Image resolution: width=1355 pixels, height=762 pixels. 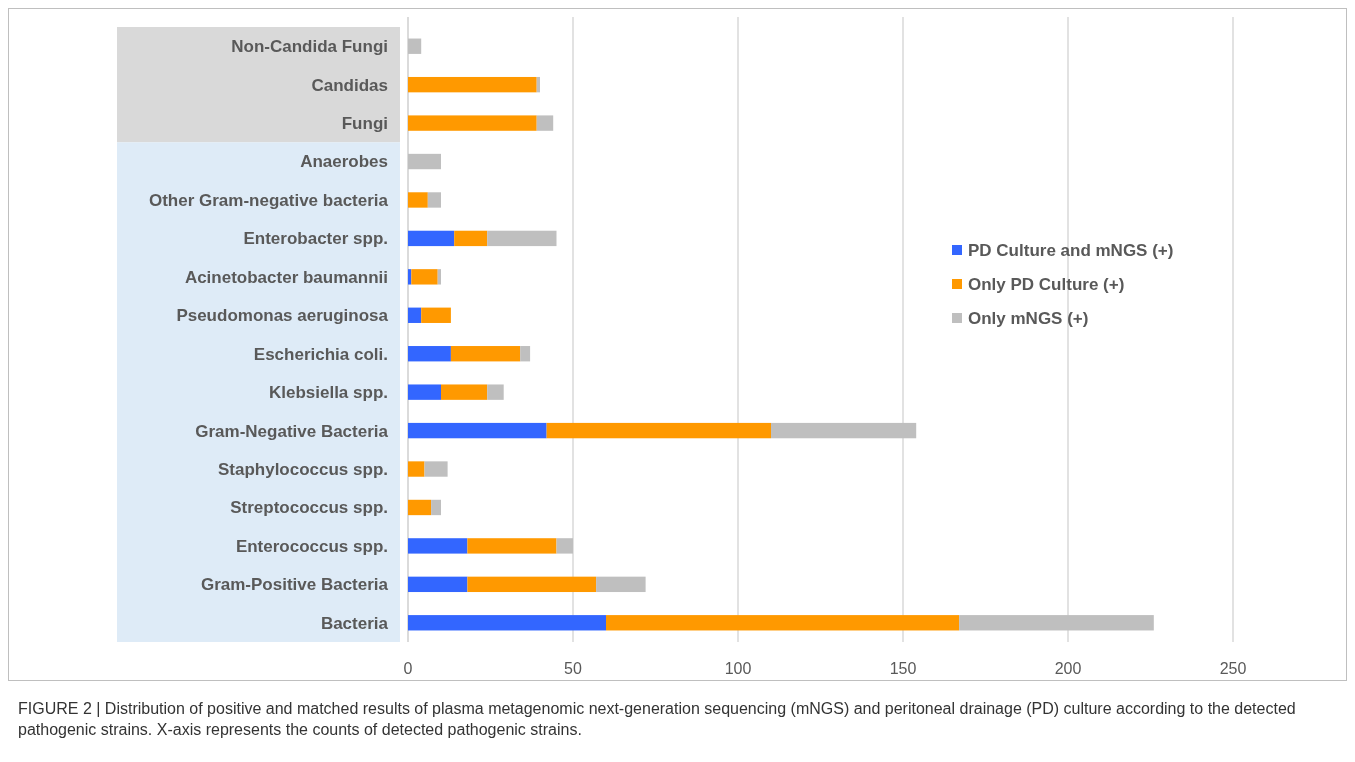 I want to click on y-tick-label: Acinetobacter baumannii, so click(x=286, y=277).